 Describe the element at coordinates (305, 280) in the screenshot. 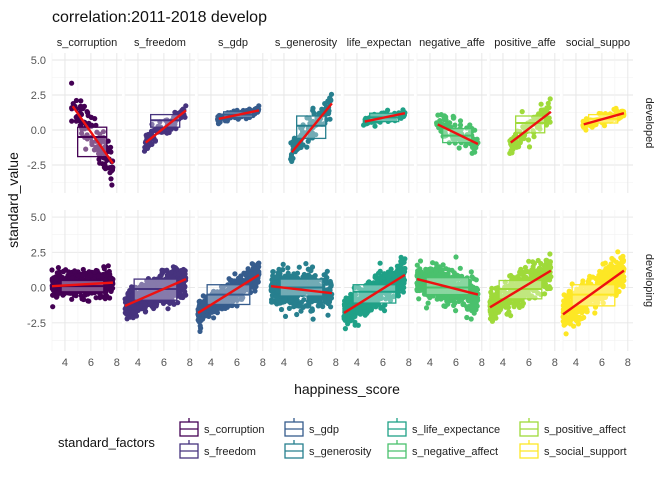

I see `panel-s_generosity-developing` at that location.